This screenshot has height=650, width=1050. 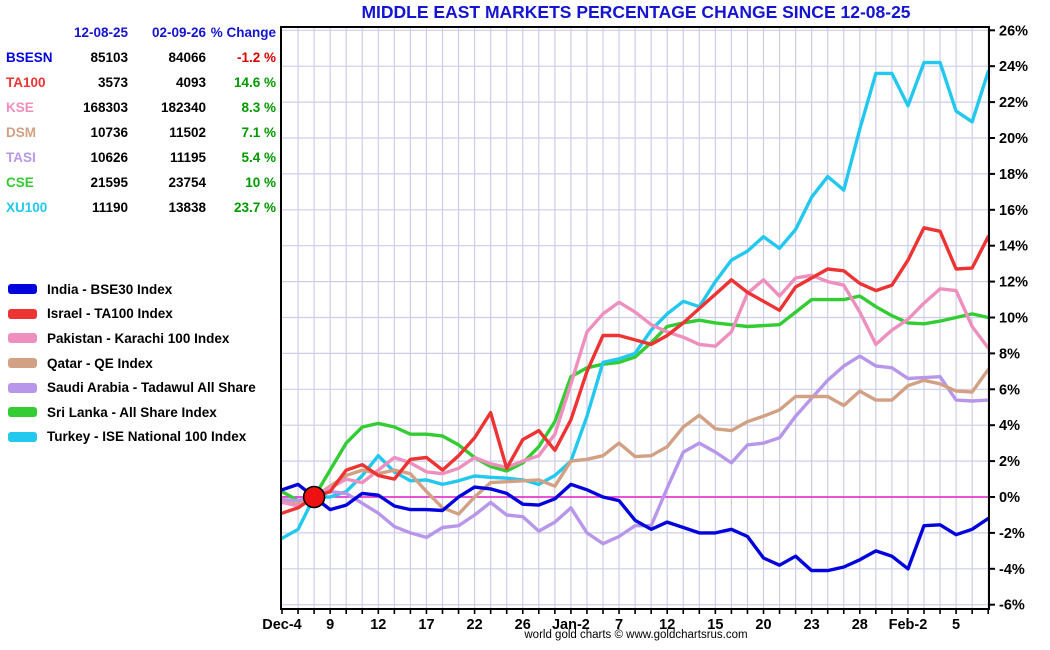 I want to click on end-value: 11195, so click(x=187, y=157).